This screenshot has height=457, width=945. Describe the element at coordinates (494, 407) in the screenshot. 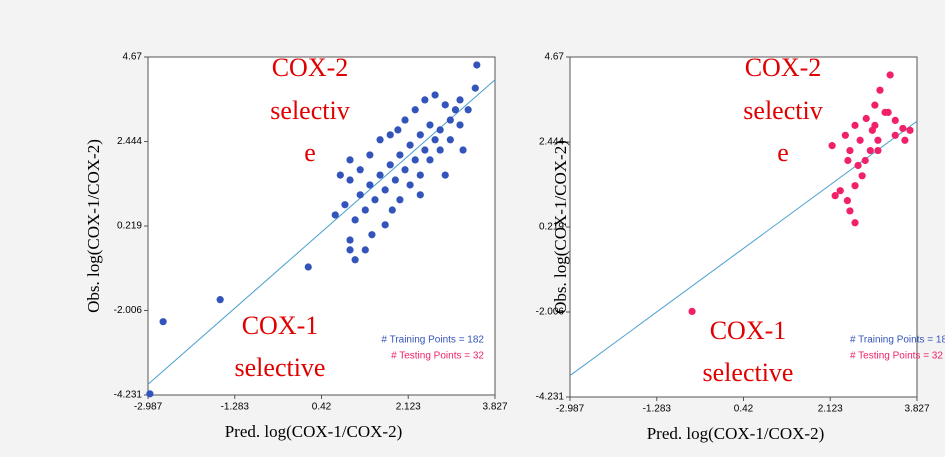

I see `x-tick-label: 3.827` at that location.